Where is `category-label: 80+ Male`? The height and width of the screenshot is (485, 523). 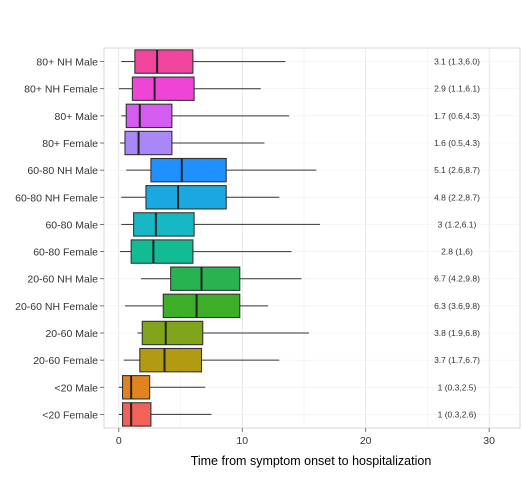
category-label: 80+ Male is located at coordinates (77, 117).